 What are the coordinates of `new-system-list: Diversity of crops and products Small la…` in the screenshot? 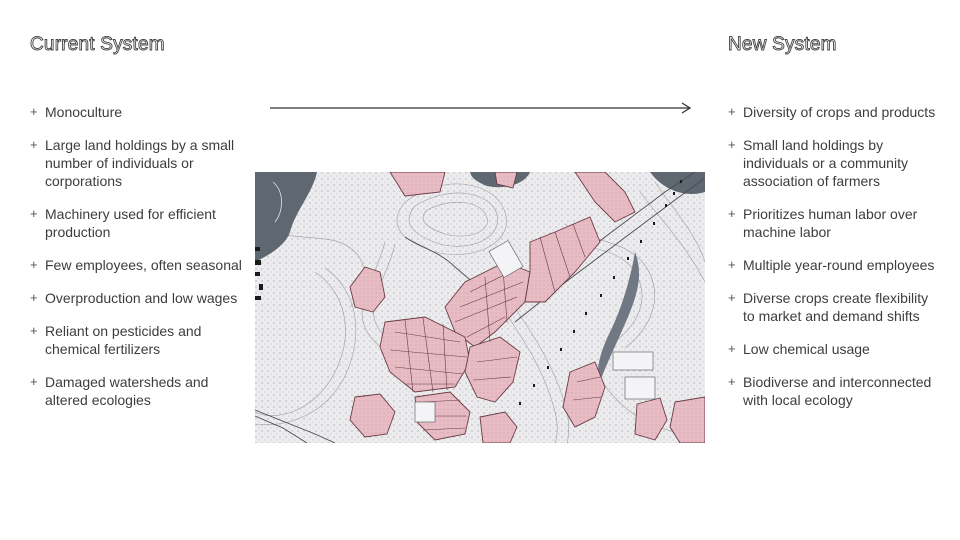 It's located at (835, 256).